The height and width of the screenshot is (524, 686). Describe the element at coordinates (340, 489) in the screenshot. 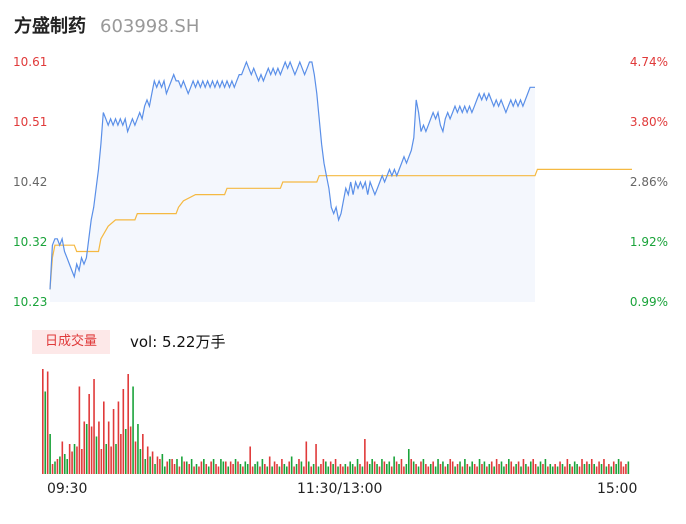

I see `x-tick-1: 11:30/13:00` at that location.